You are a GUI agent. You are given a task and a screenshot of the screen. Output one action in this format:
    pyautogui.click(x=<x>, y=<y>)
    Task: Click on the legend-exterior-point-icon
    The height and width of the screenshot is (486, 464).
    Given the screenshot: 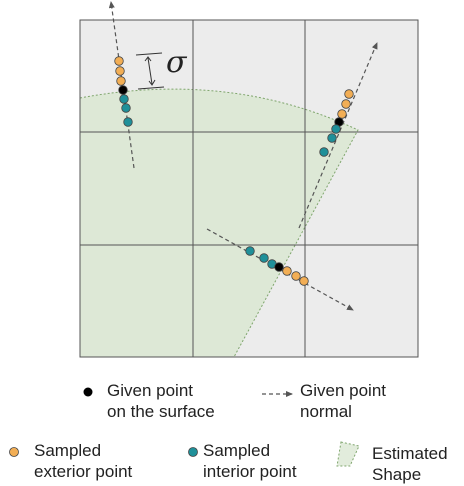 What is the action you would take?
    pyautogui.click(x=14, y=452)
    